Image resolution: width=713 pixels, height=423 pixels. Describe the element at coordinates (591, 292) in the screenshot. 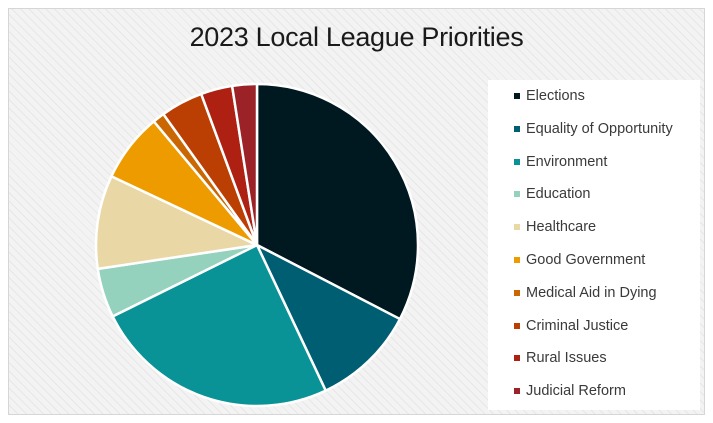

I see `legend-label: Medical Aid in Dying` at that location.